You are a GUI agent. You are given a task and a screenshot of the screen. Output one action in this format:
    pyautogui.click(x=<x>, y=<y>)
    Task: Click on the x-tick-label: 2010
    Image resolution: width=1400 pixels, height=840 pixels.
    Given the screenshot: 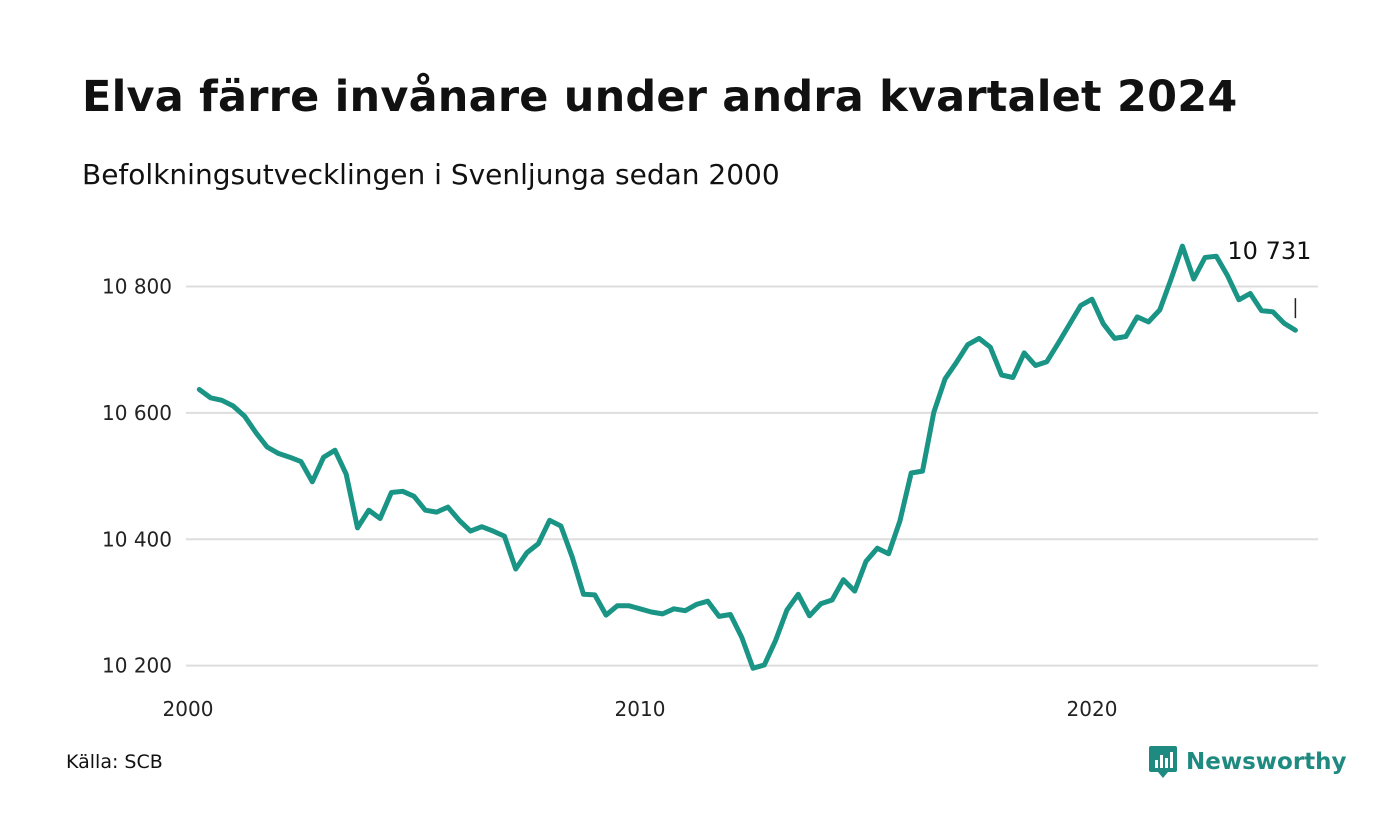 What is the action you would take?
    pyautogui.click(x=640, y=709)
    